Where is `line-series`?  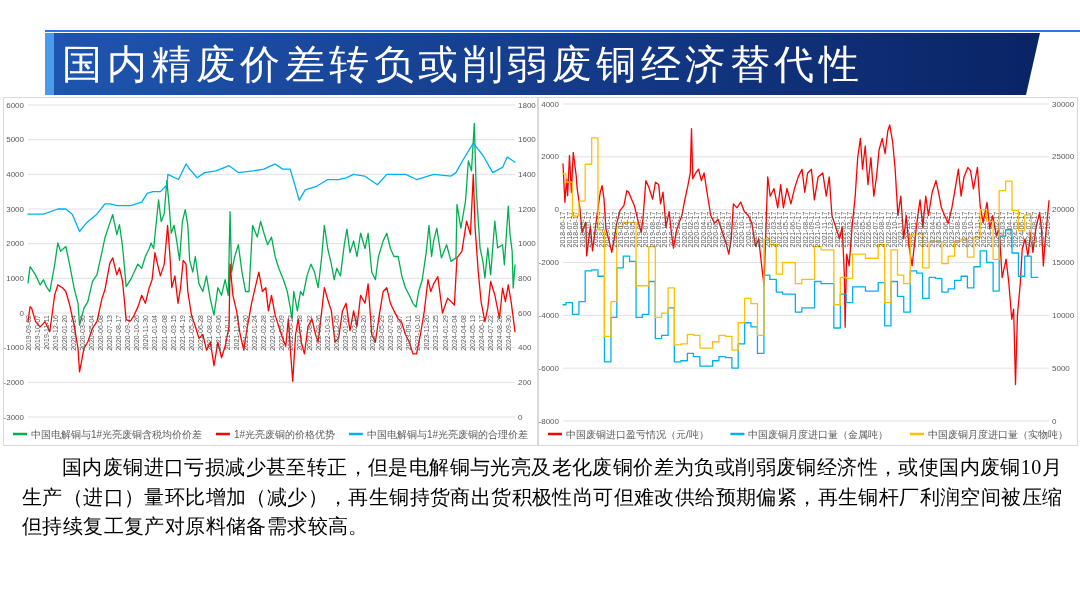
line-series is located at coordinates (271, 187).